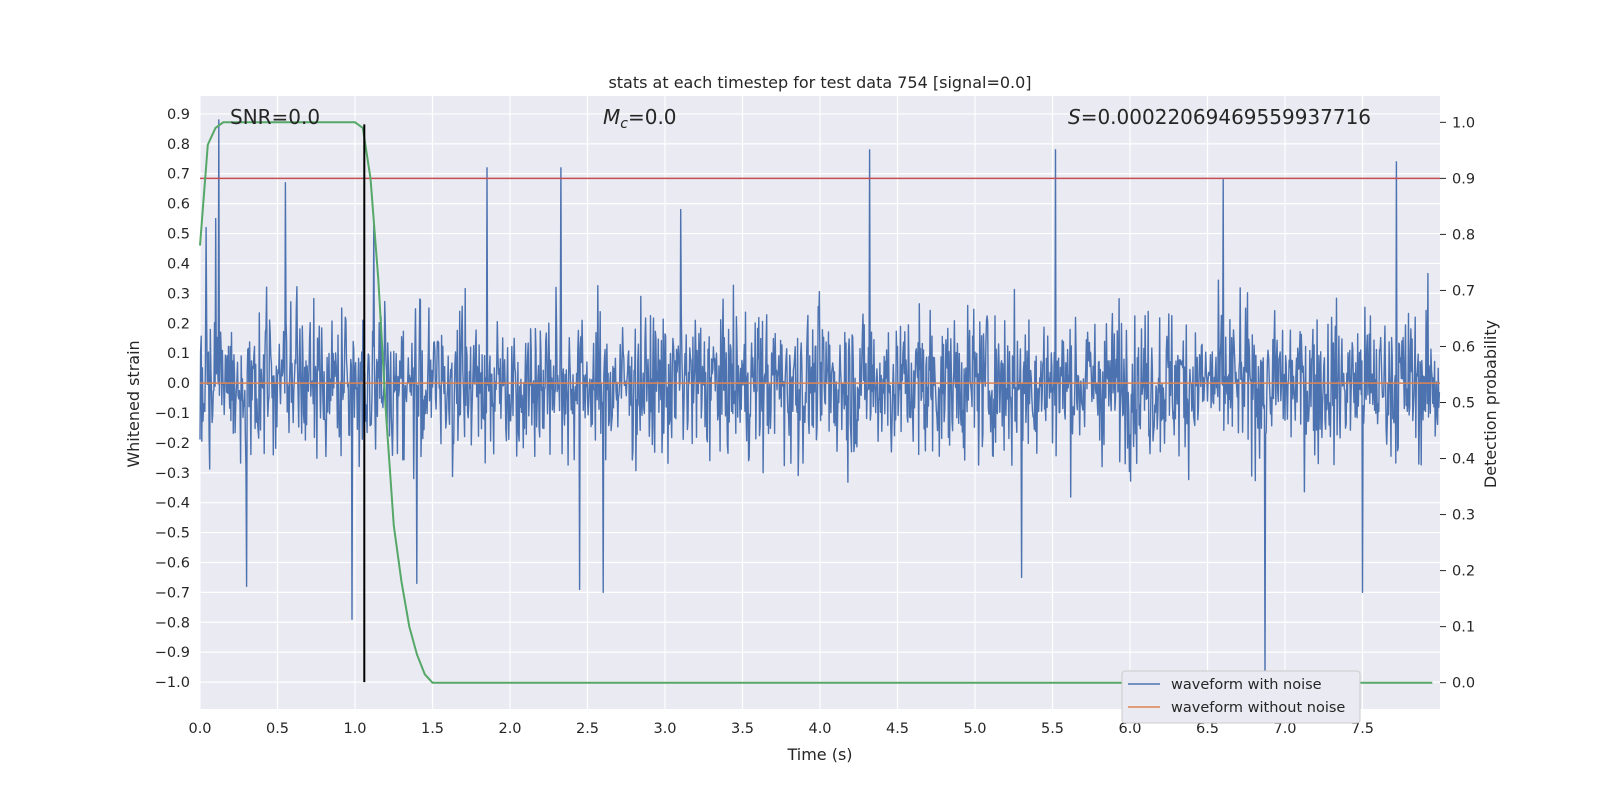 This screenshot has height=800, width=1600. What do you see at coordinates (1463, 404) in the screenshot?
I see `y2-tick-label: 0.5` at bounding box center [1463, 404].